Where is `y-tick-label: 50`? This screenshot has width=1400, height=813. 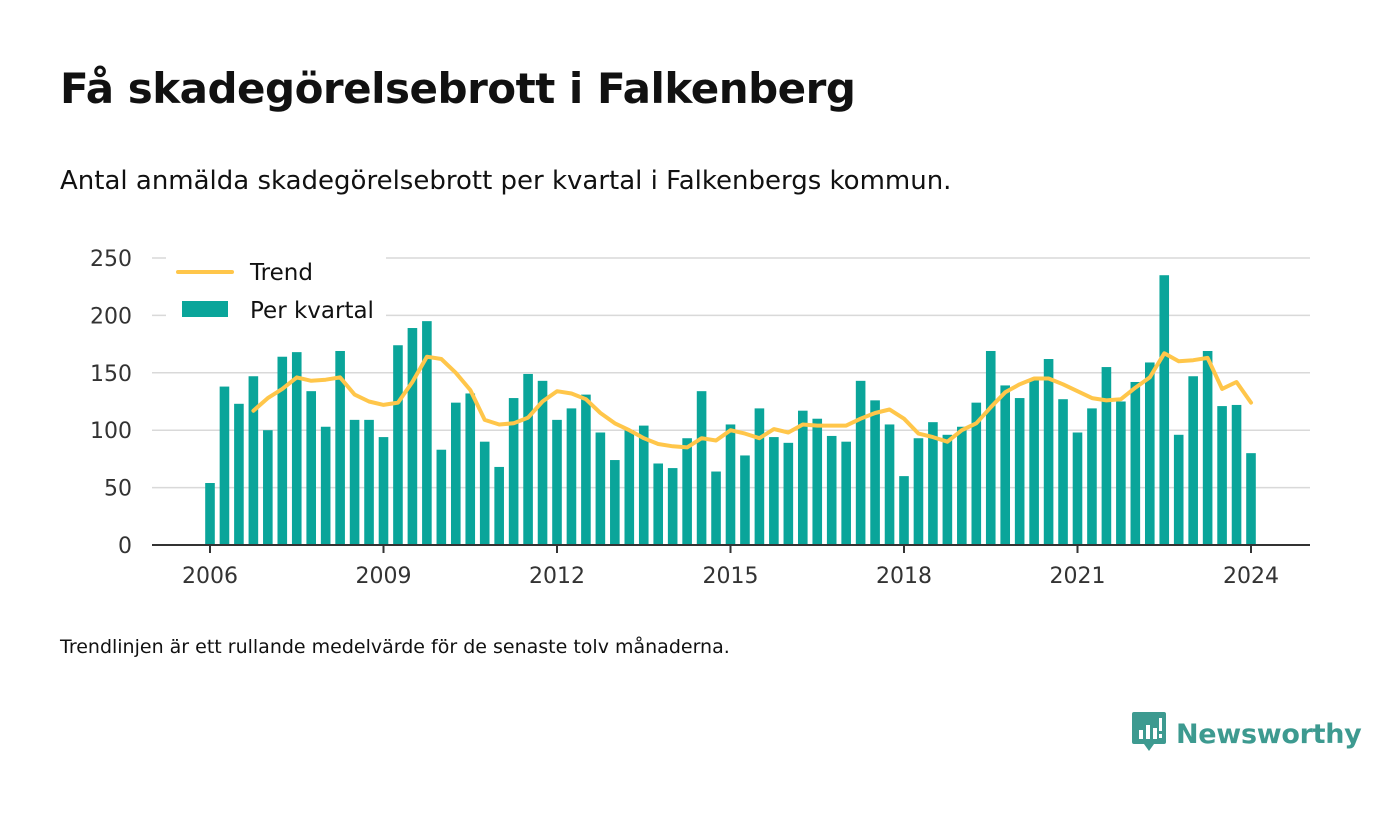 y-tick-label: 50 is located at coordinates (118, 489).